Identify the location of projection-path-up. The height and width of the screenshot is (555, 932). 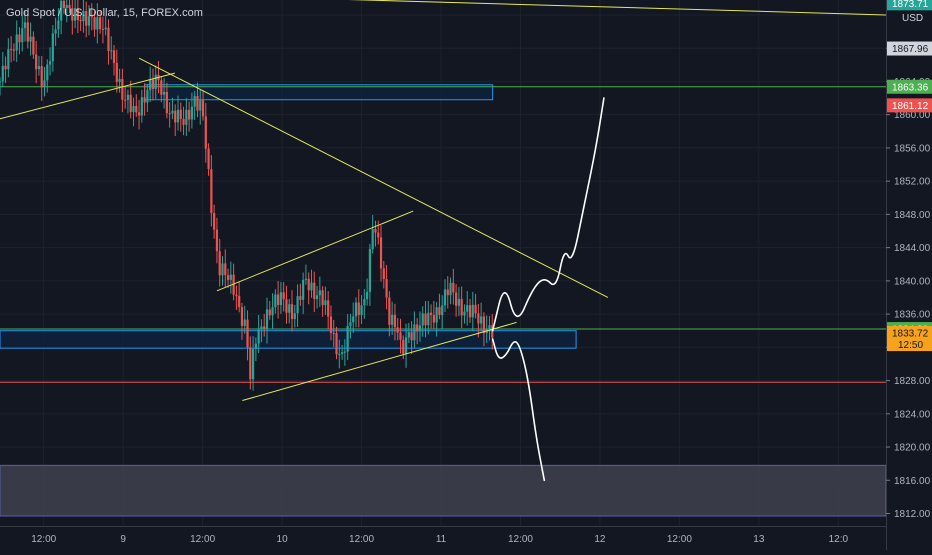
(548, 214).